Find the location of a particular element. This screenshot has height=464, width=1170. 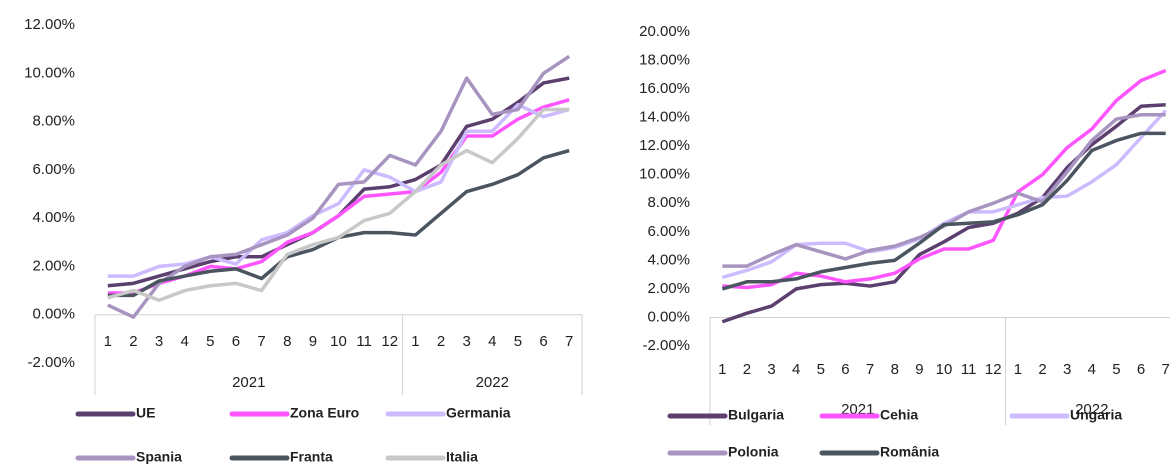

y-tick-label: 20.00% is located at coordinates (664, 31).